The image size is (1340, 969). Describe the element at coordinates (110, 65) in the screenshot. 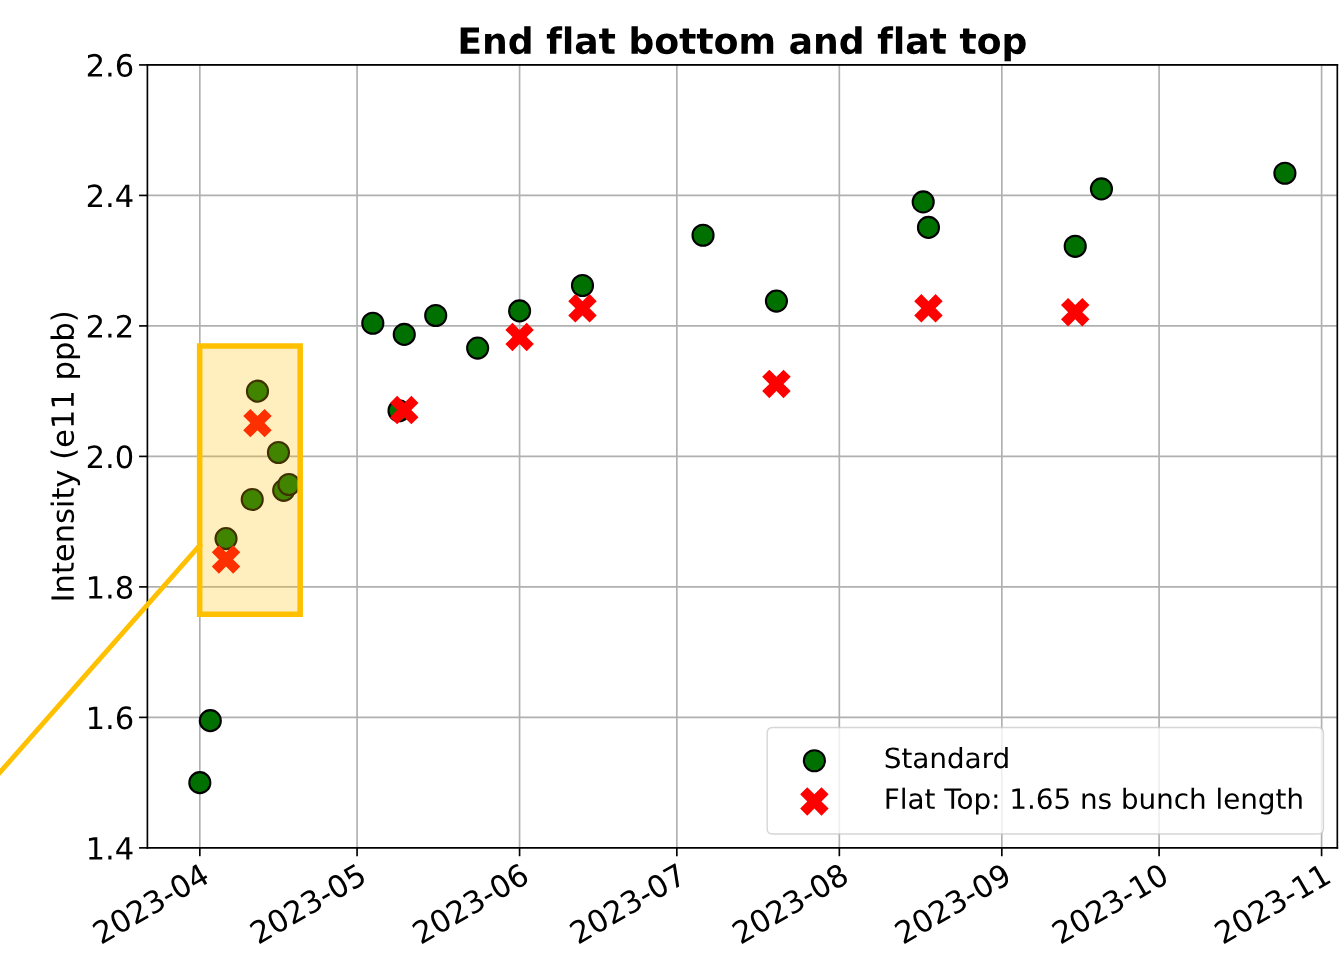

I see `y-tick-label: 2.6` at that location.